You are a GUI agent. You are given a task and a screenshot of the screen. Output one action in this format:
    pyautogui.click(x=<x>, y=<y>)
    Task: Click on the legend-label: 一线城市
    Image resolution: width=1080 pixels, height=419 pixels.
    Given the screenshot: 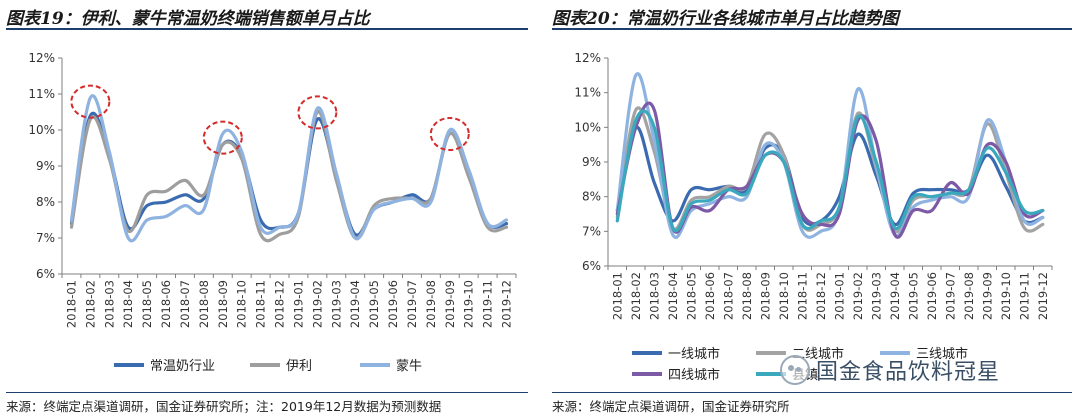 What is the action you would take?
    pyautogui.click(x=694, y=354)
    